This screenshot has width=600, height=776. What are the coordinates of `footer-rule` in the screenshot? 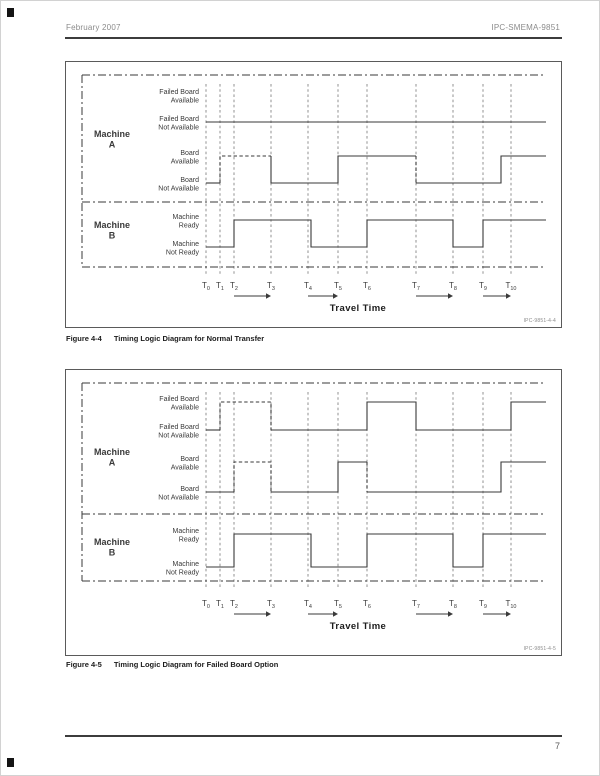 It's located at (313, 736).